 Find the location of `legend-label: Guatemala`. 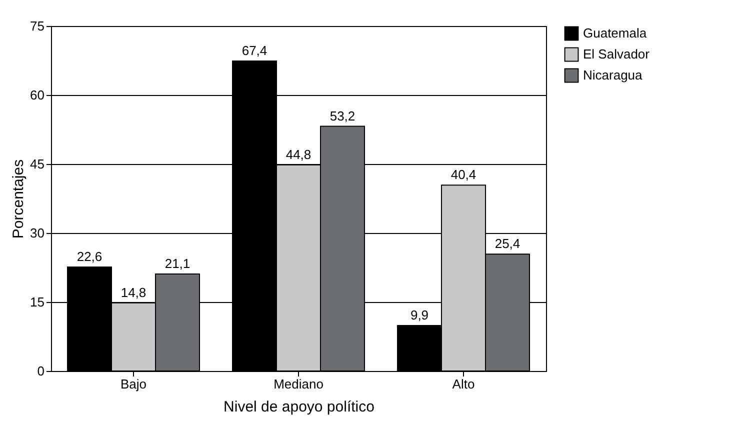

legend-label: Guatemala is located at coordinates (615, 33).